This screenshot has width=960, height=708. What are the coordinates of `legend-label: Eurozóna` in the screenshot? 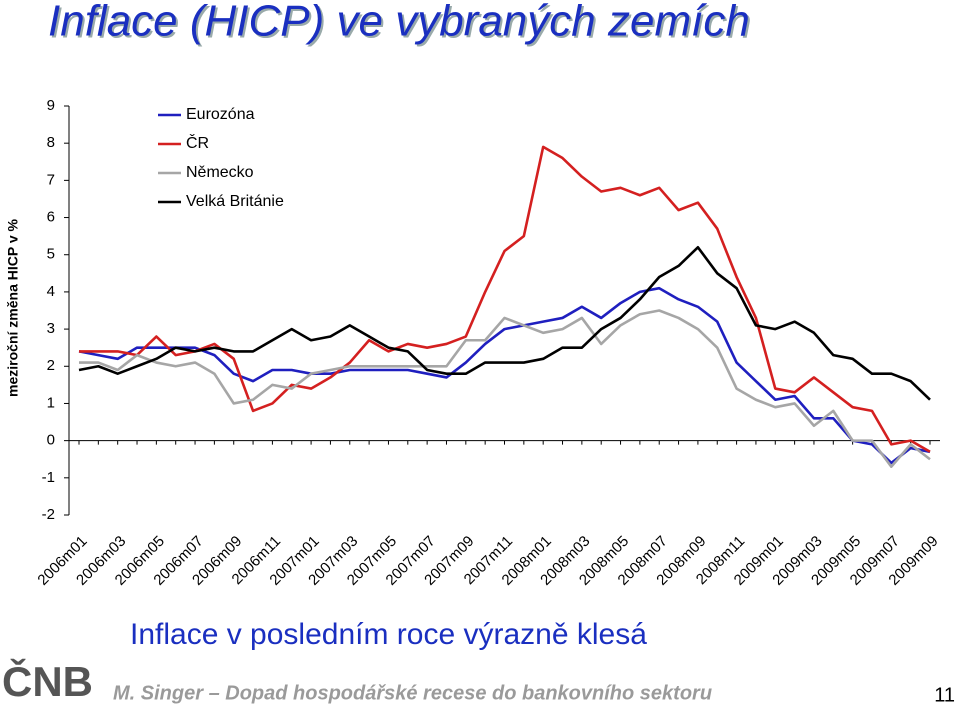 It's located at (220, 114).